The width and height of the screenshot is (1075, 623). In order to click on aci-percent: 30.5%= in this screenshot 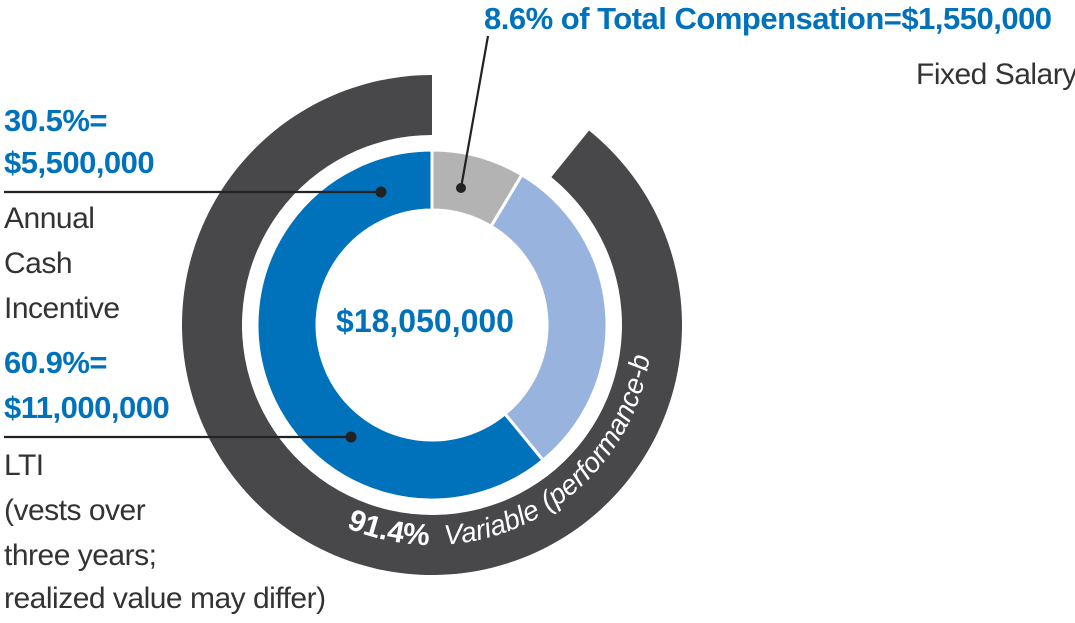, I will do `click(56, 120)`.